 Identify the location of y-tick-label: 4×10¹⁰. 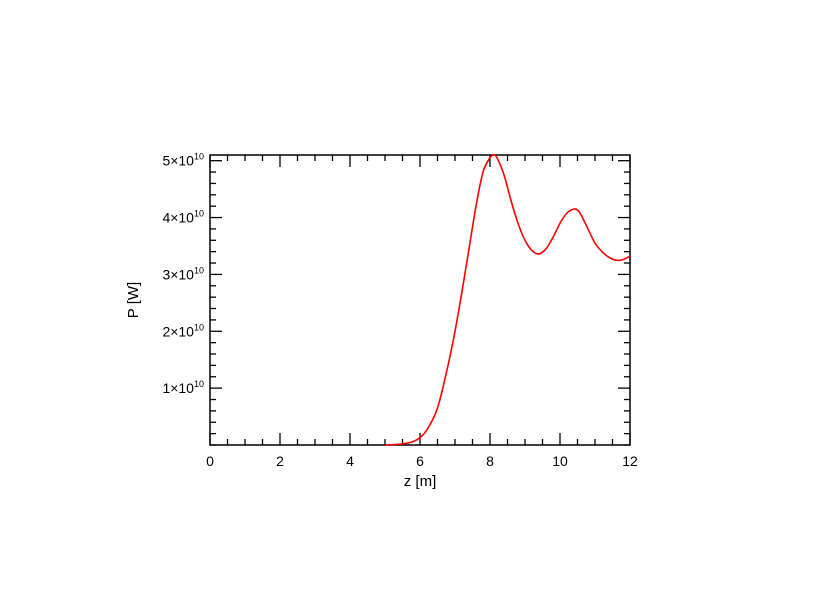
(183, 217).